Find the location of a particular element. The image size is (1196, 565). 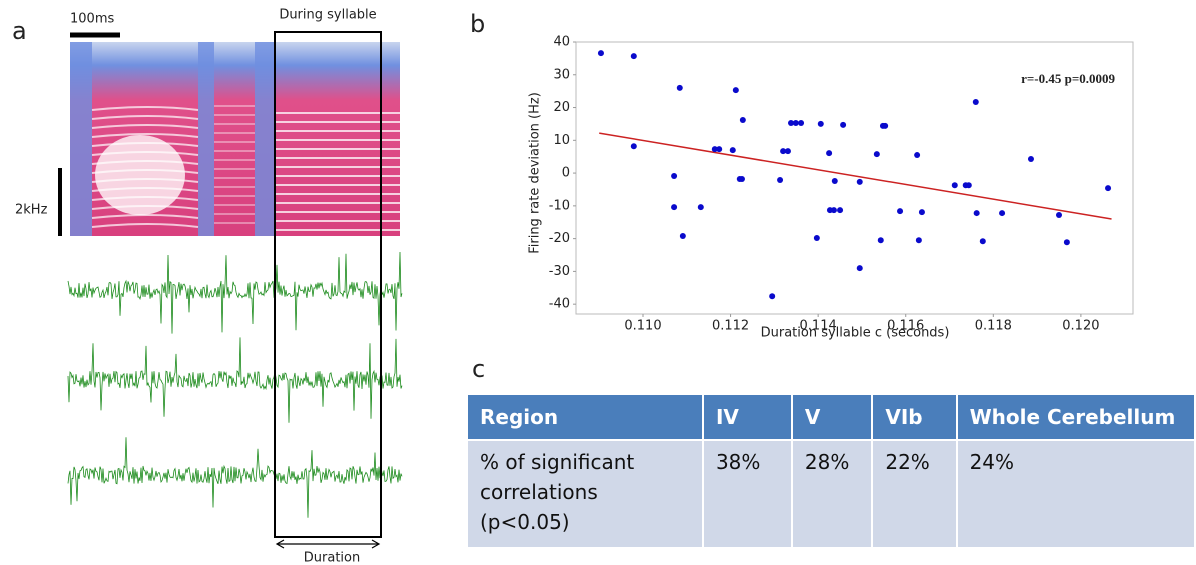

x-axis-label: Duration syllable c (seconds) is located at coordinates (855, 333).